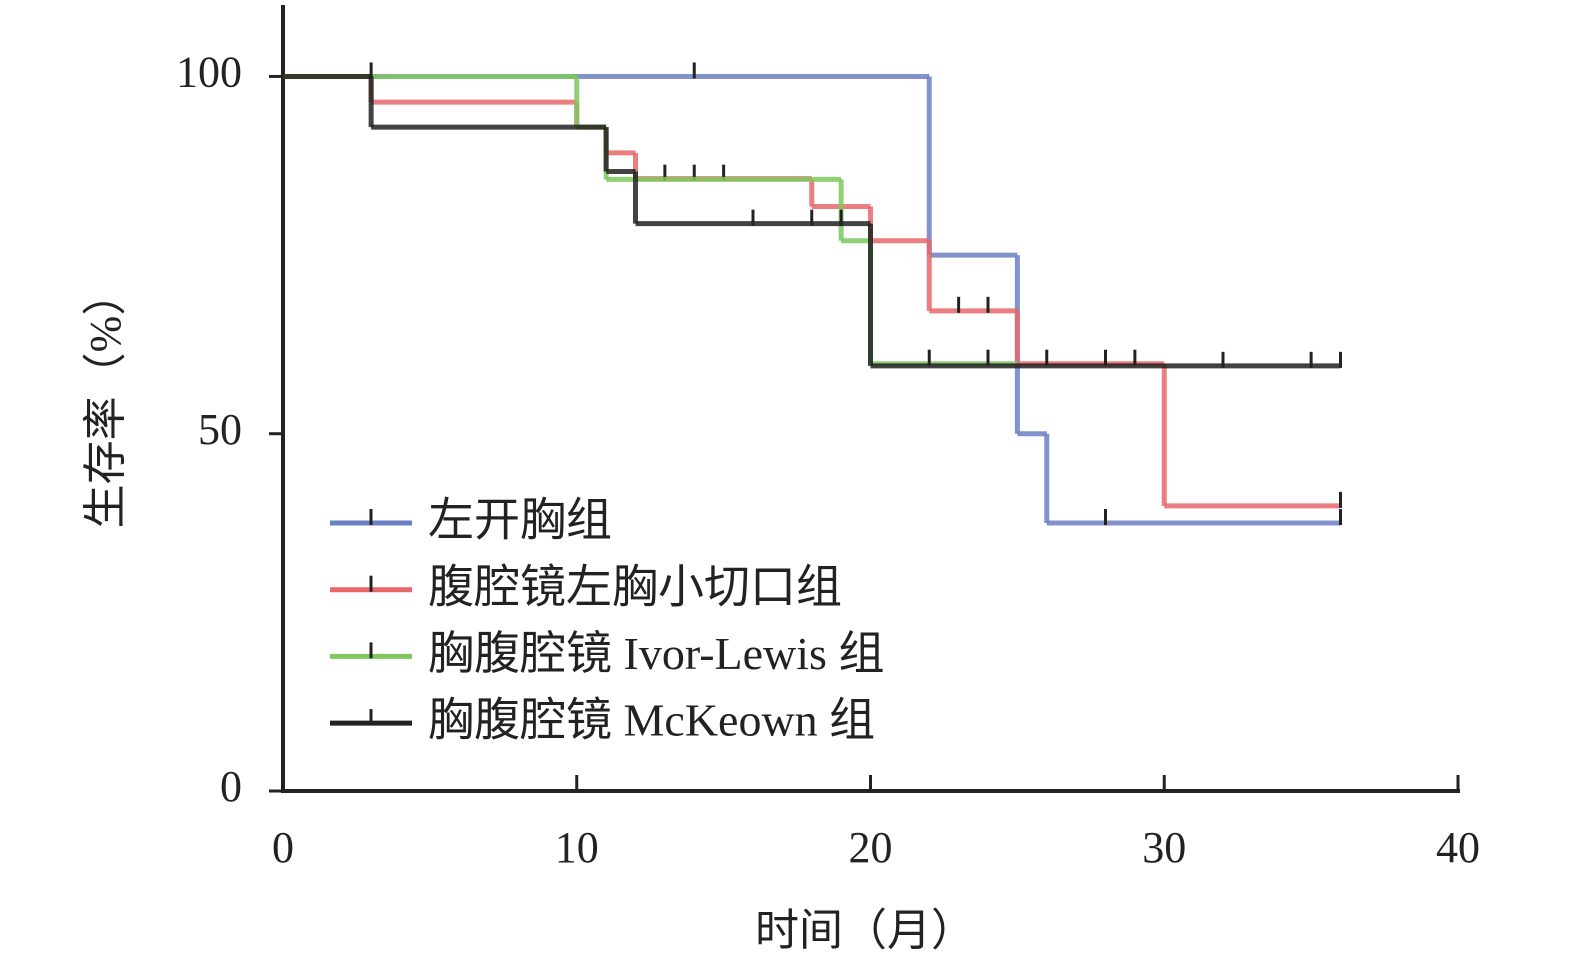 This screenshot has width=1575, height=978. I want to click on legend-label: 胸腹腔镜 Ivor-Lewis 组, so click(656, 653).